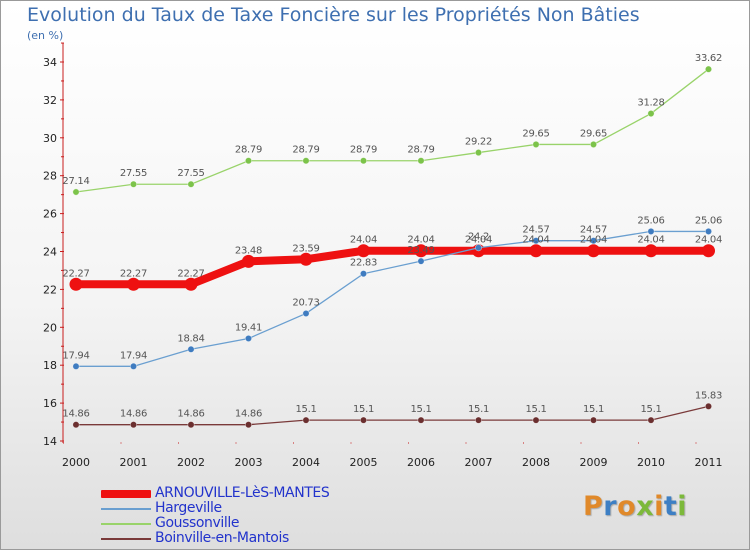  What do you see at coordinates (651, 462) in the screenshot?
I see `x-tick-label: 2010` at bounding box center [651, 462].